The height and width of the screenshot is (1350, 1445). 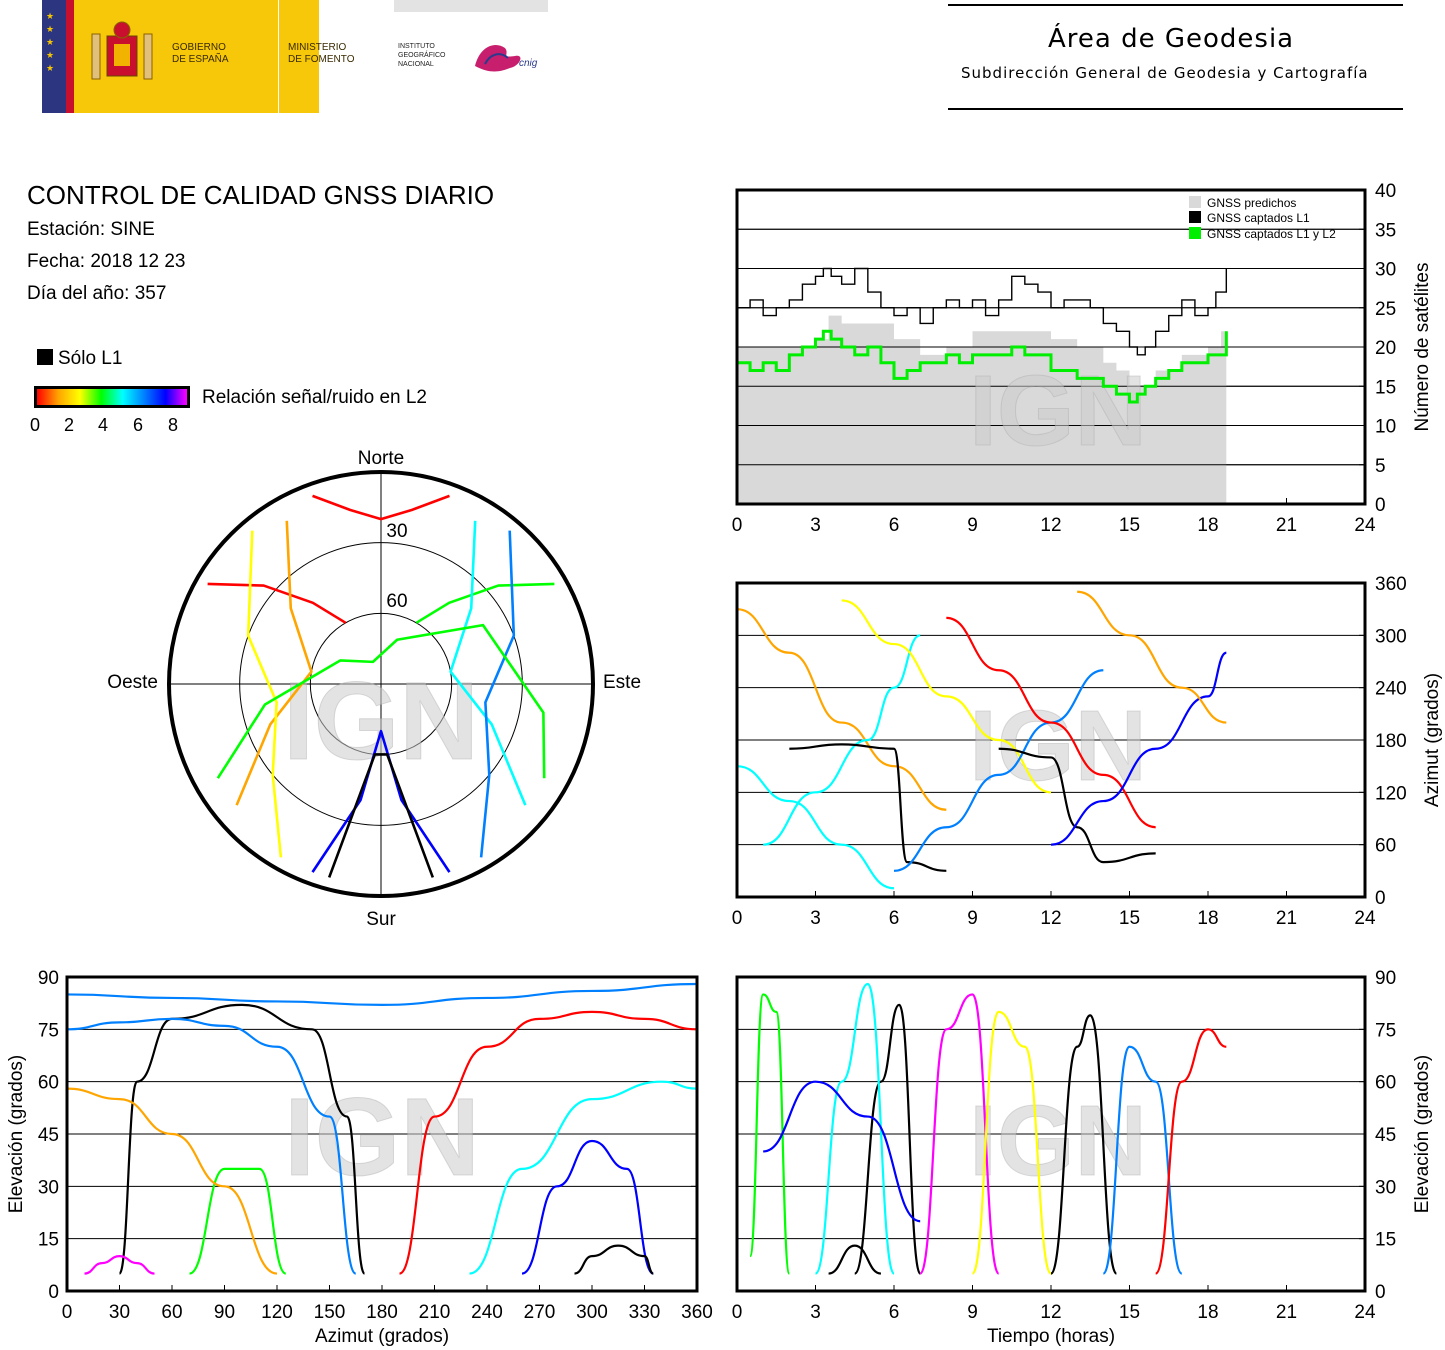 I want to click on satellite-count-ylabel: Número de satélites, so click(x=1422, y=347).